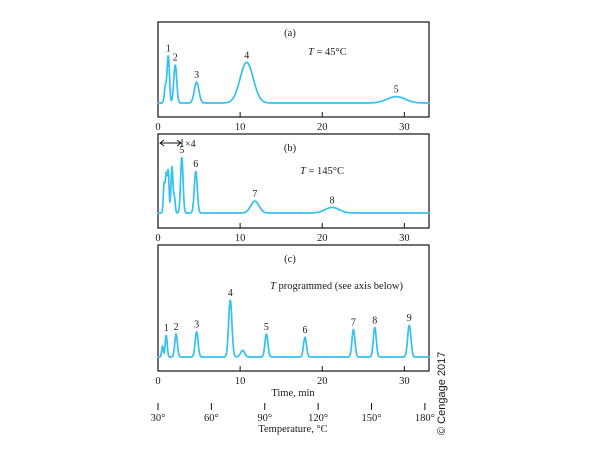 This screenshot has width=600, height=450. I want to click on temperature-axis-title: Temperature, °C, so click(292, 429).